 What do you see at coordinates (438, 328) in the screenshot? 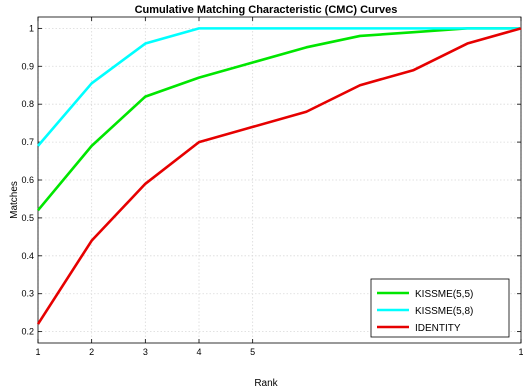
I see `legend-label: IDENTITY` at bounding box center [438, 328].